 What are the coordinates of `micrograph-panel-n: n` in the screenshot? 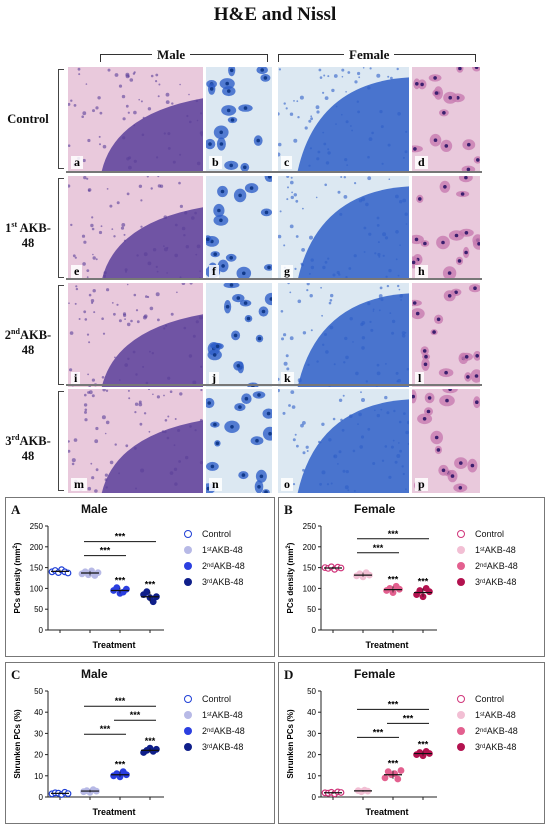 It's located at (239, 441).